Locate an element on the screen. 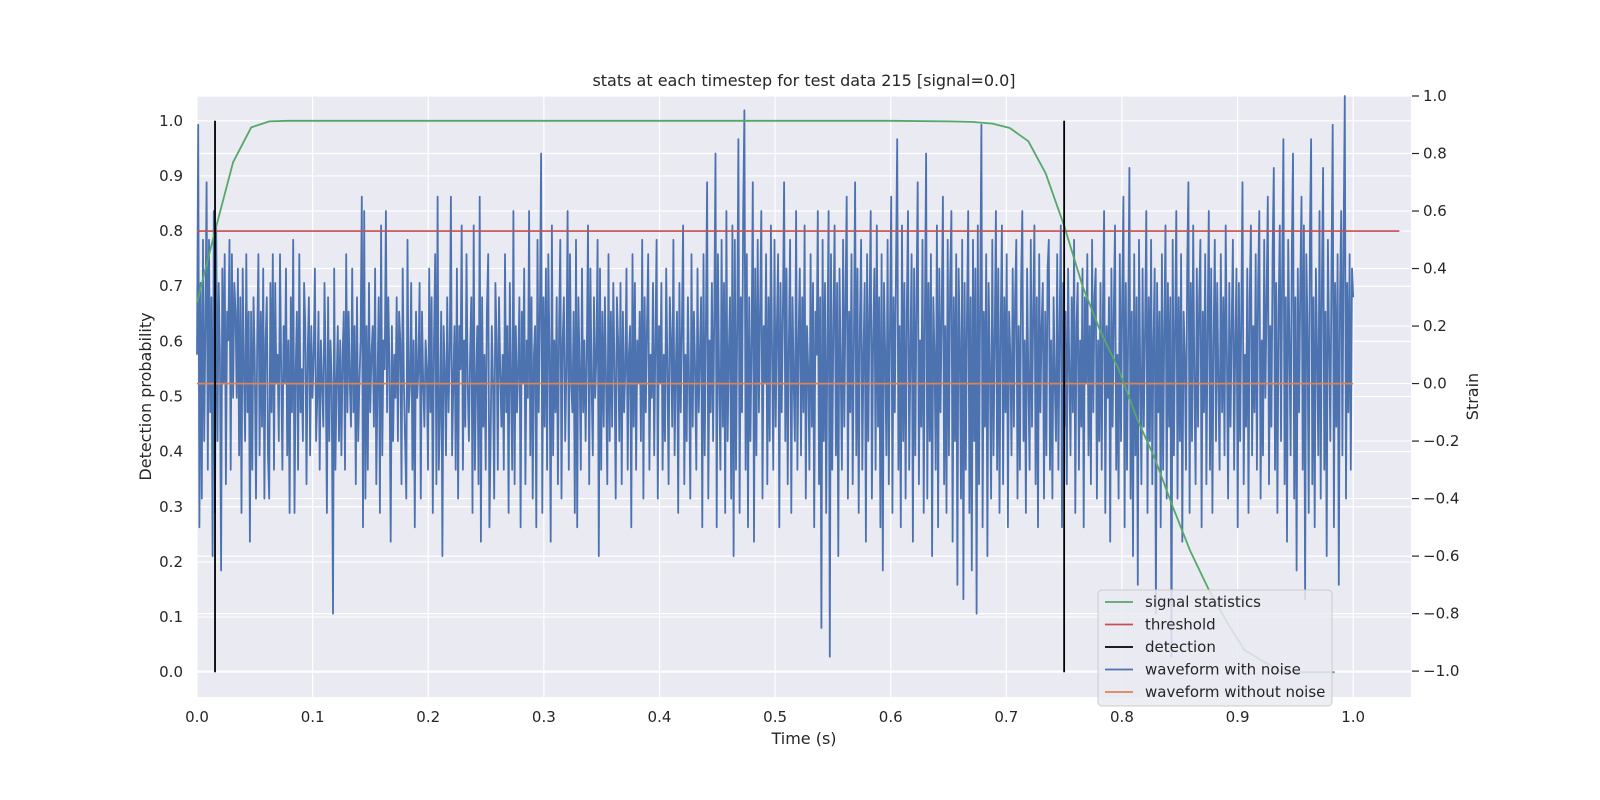  y-right-tick-label: 0.4 is located at coordinates (1435, 269).